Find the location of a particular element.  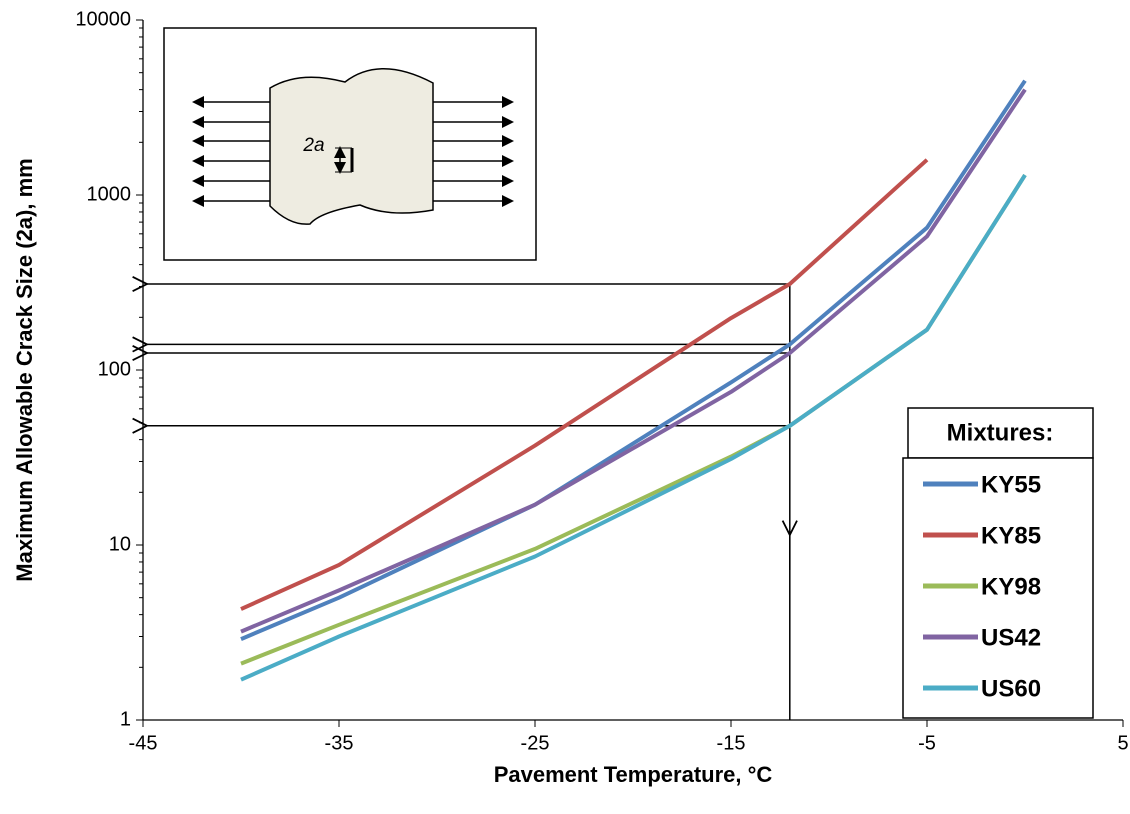

x-tick-label: -5 is located at coordinates (927, 743).